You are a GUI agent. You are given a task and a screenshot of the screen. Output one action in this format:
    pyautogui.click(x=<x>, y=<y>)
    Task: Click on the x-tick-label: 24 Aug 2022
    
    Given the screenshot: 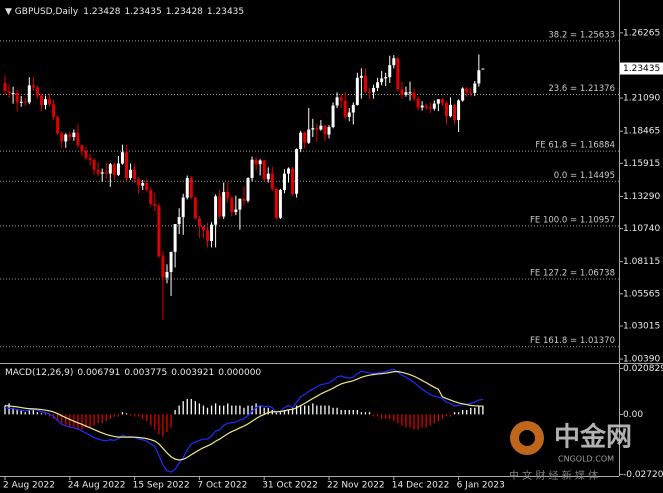 What is the action you would take?
    pyautogui.click(x=97, y=486)
    